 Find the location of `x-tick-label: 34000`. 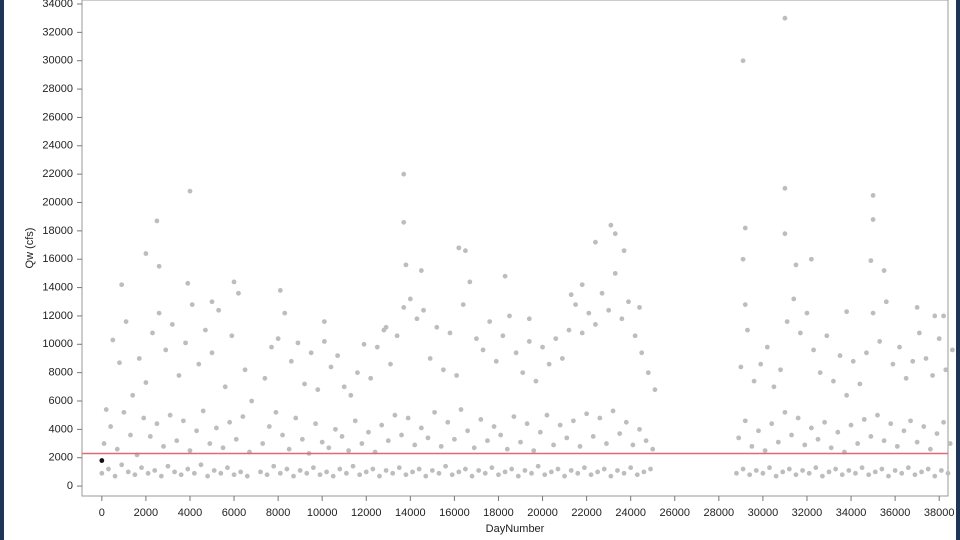

x-tick-label: 34000 is located at coordinates (851, 513).